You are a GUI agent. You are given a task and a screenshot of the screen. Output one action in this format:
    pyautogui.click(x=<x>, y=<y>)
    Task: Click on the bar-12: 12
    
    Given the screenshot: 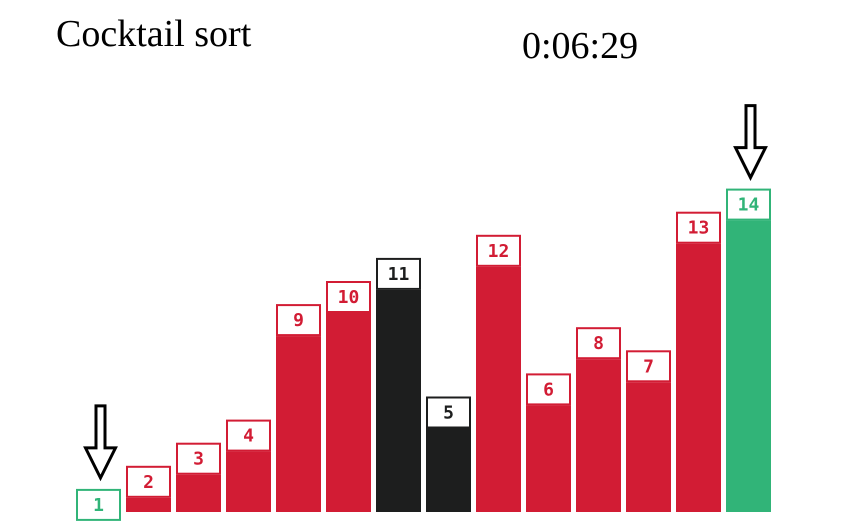 What is the action you would take?
    pyautogui.click(x=498, y=373)
    